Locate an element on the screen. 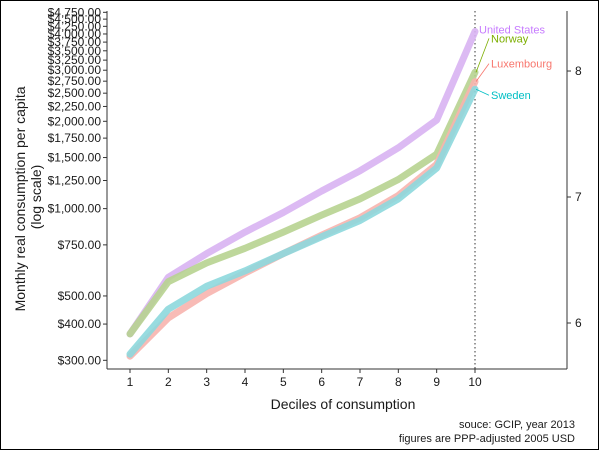 Image resolution: width=599 pixels, height=454 pixels. x-tick-label: 8 is located at coordinates (398, 382).